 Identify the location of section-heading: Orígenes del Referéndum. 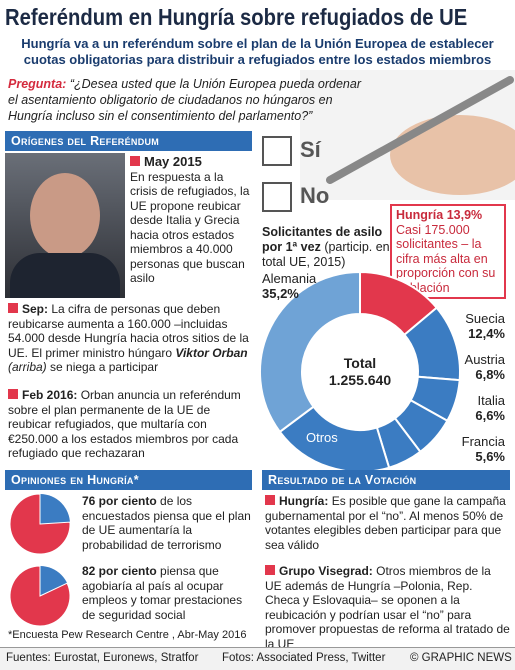
(128, 141).